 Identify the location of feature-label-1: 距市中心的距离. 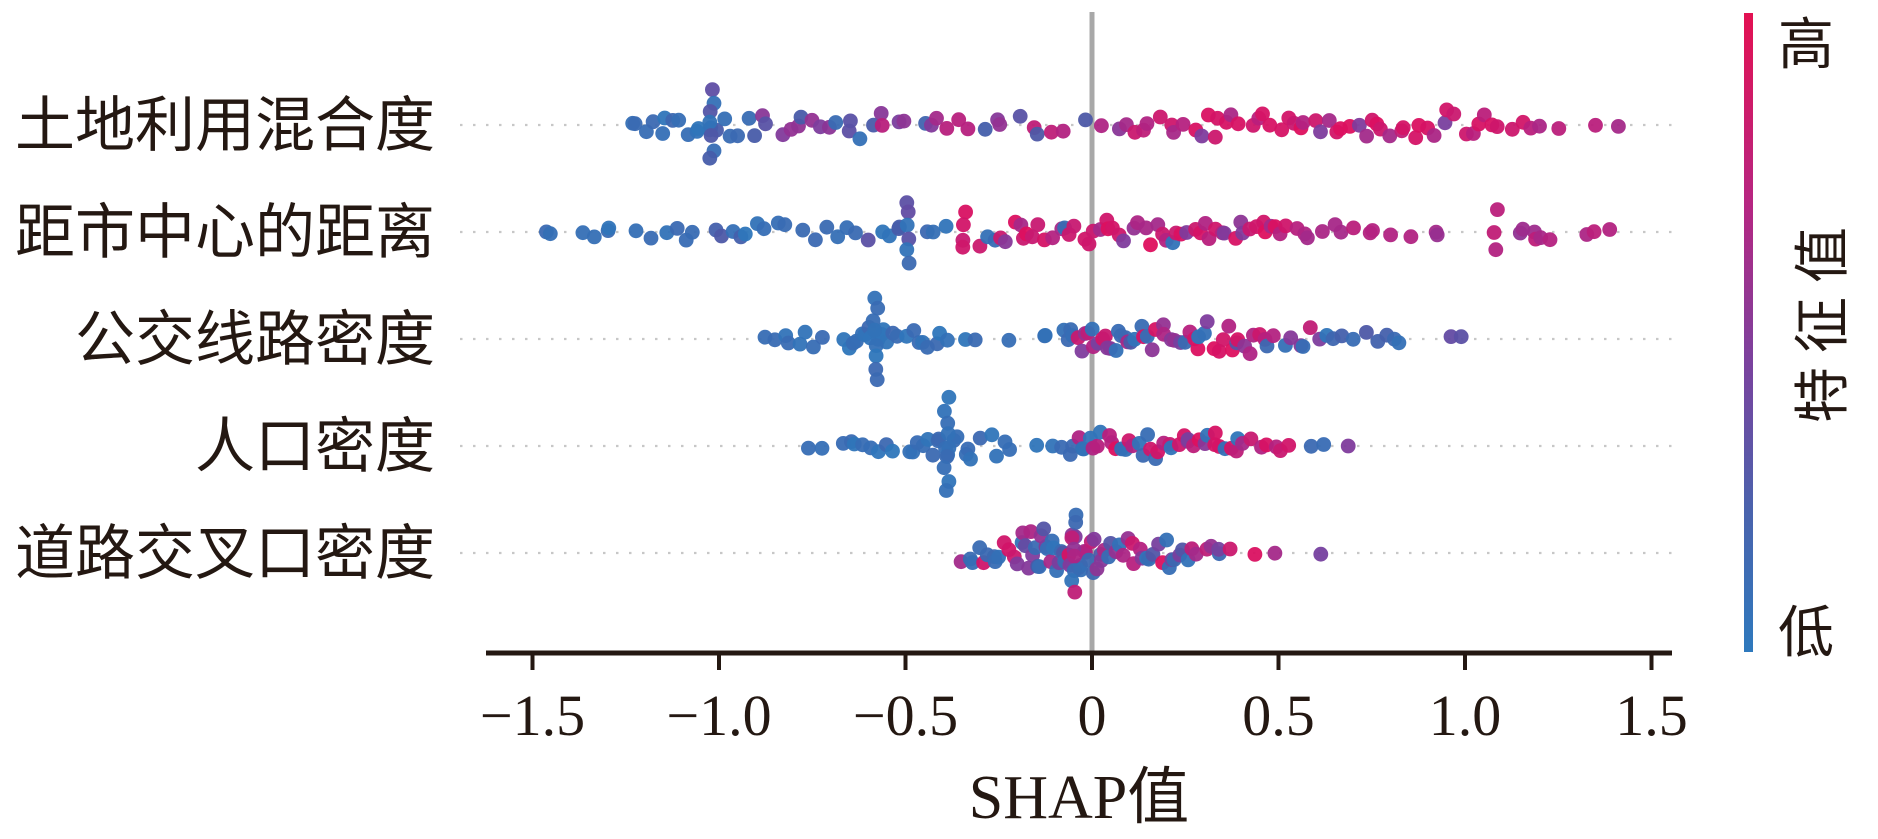
(225, 233).